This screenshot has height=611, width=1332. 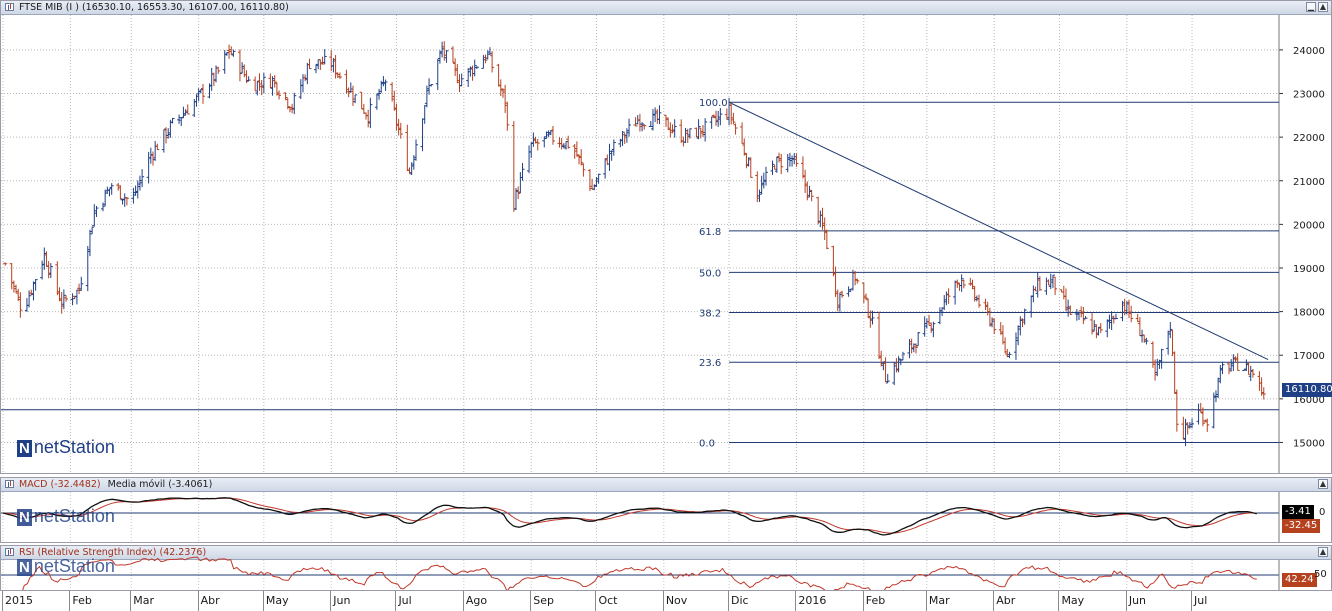 I want to click on rsi-chart, so click(x=666, y=568).